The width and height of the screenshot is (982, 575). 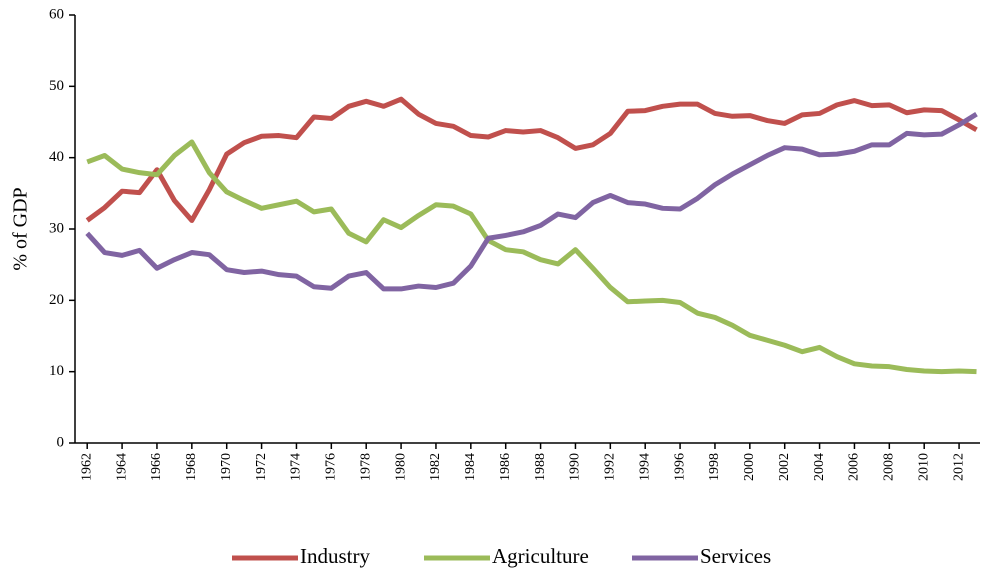 What do you see at coordinates (735, 556) in the screenshot?
I see `legend-label: Services` at bounding box center [735, 556].